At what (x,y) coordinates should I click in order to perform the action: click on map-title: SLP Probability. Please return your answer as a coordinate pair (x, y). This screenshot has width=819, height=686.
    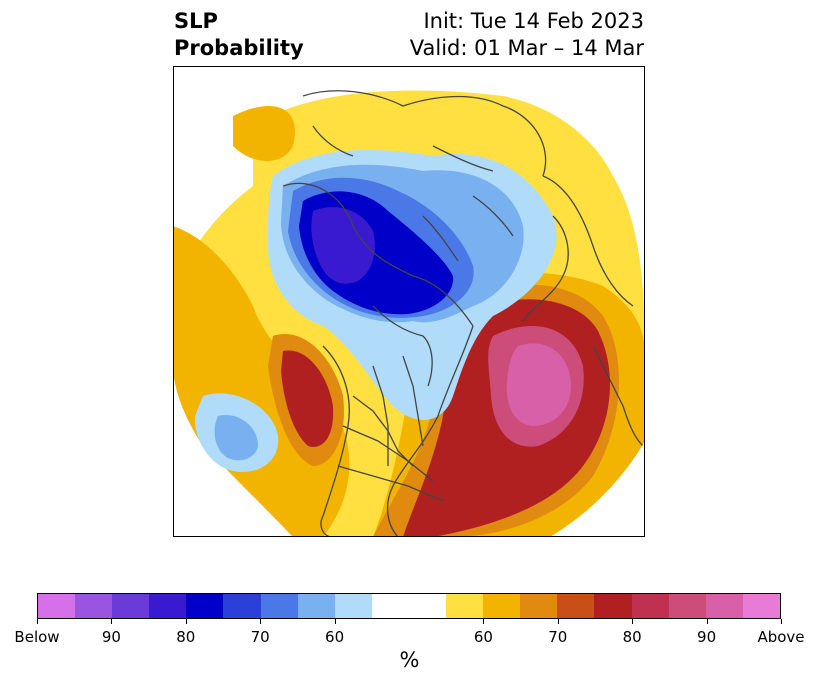
    Looking at the image, I should click on (239, 35).